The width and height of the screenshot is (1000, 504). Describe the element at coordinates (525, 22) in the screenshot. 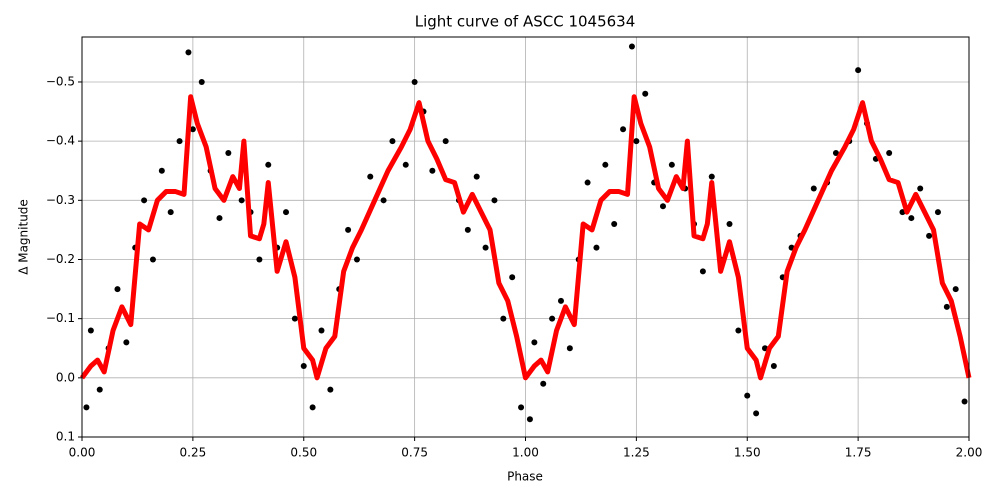

I see `chart-title: Light curve of ASCC 1045634` at that location.